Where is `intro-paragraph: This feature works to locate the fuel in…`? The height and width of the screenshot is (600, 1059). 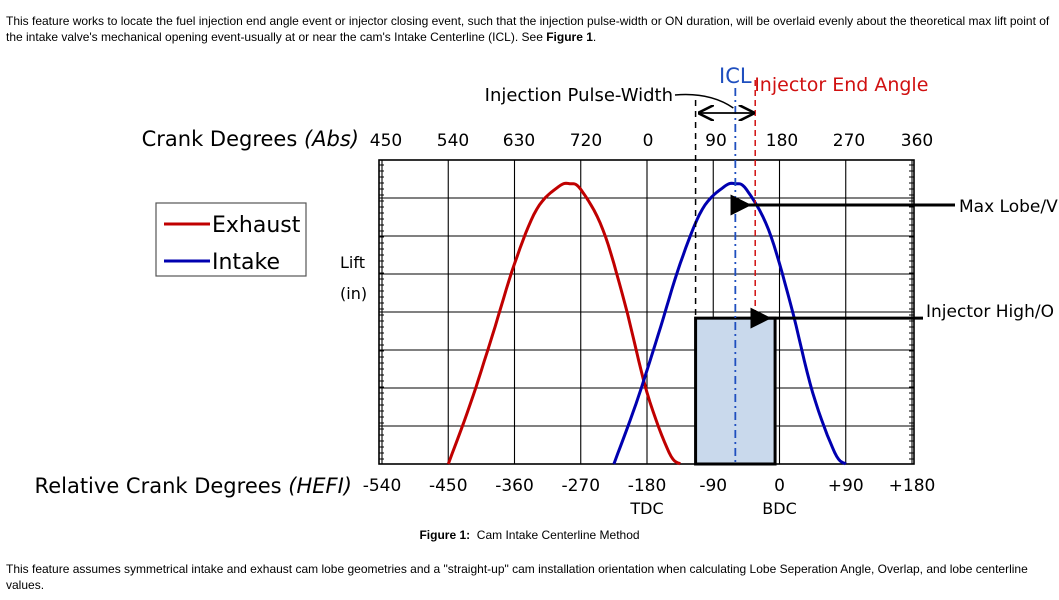
intro-paragraph: This feature works to locate the fuel in… is located at coordinates (528, 29).